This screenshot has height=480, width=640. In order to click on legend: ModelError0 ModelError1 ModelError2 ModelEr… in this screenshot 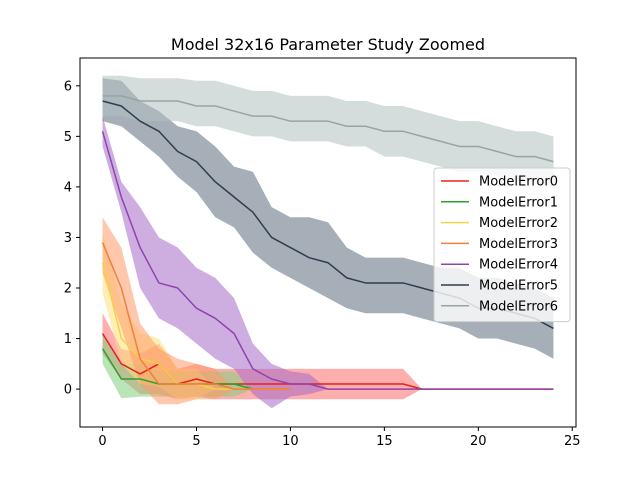, I will do `click(502, 245)`.